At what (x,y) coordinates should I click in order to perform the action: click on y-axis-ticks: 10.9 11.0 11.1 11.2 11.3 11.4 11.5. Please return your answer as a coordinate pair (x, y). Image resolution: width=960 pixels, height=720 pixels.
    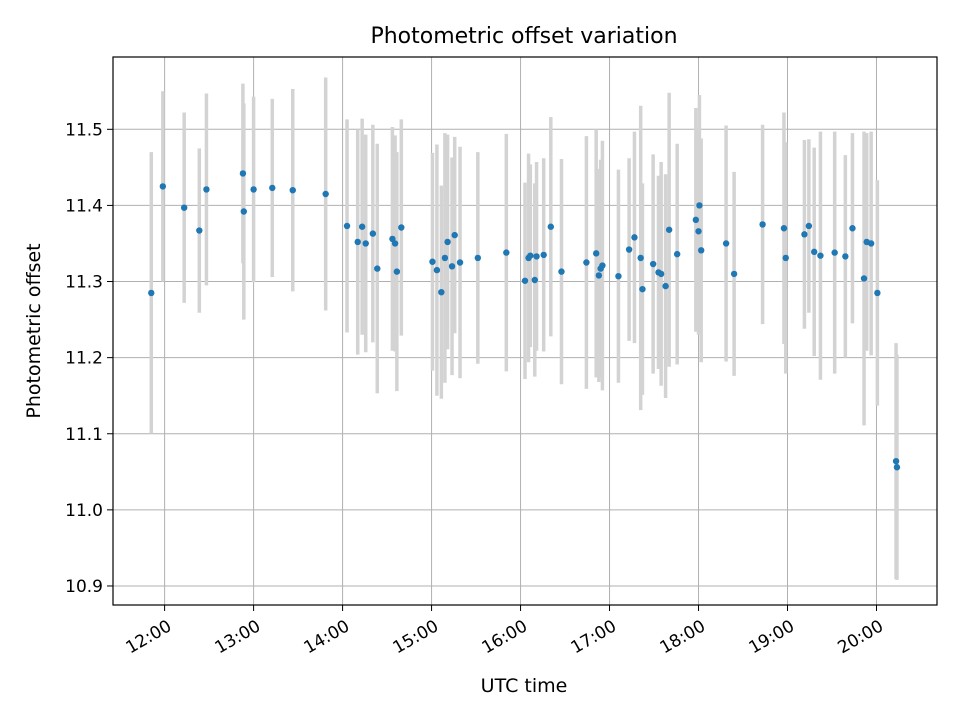
    Looking at the image, I should click on (89, 358).